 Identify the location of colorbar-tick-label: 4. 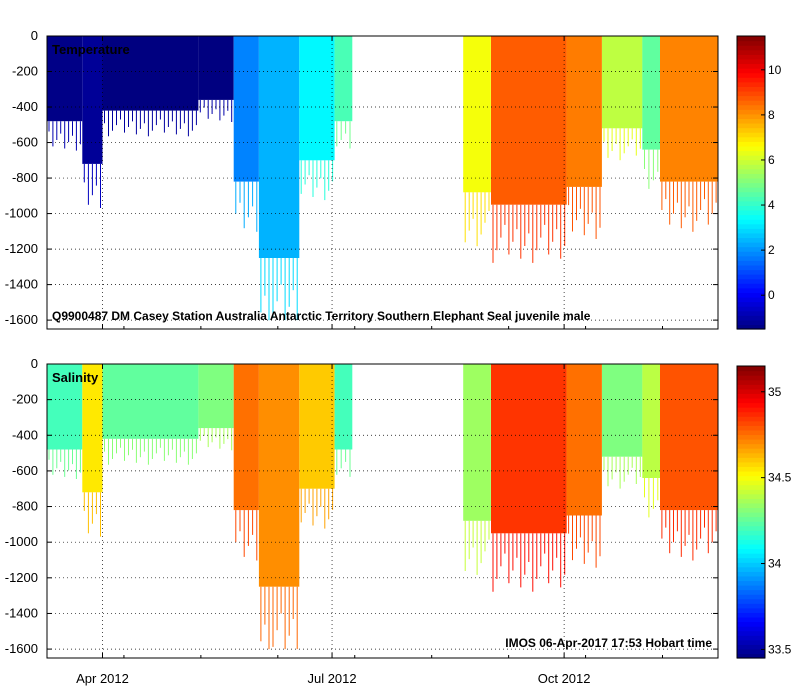
(771, 205).